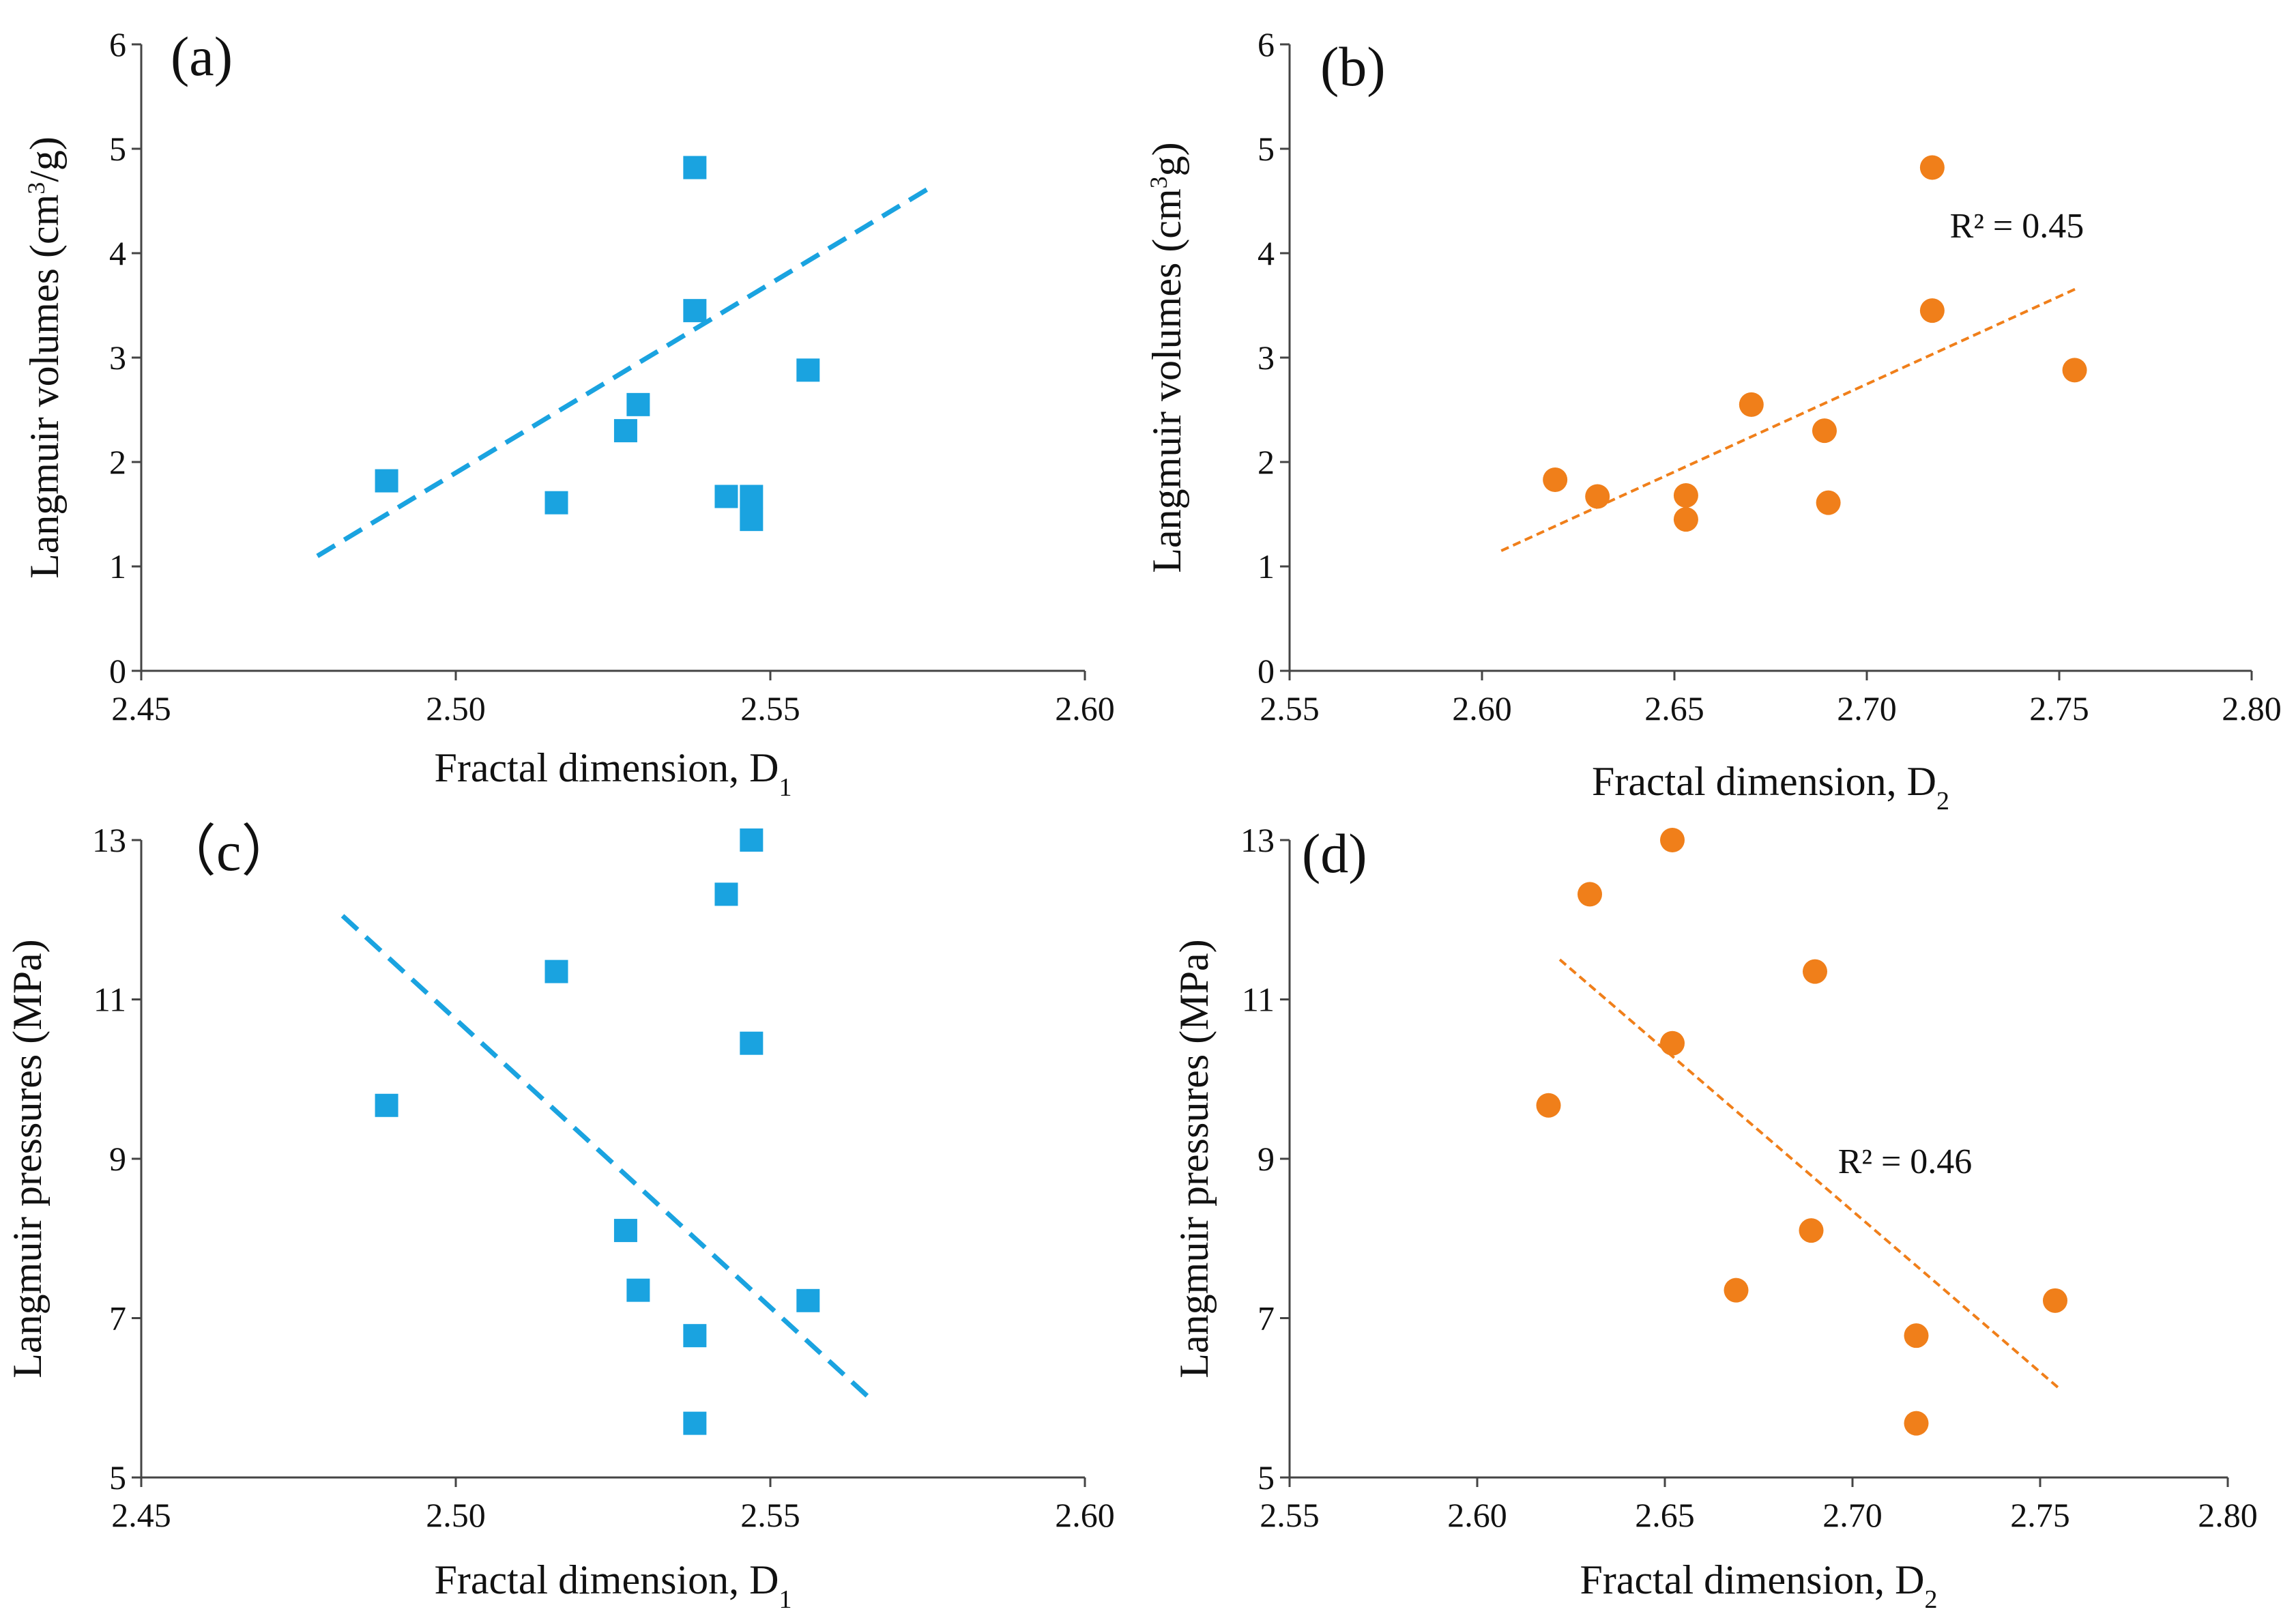 This screenshot has height=1616, width=2296. What do you see at coordinates (228, 851) in the screenshot?
I see `panel-label: （c）` at bounding box center [228, 851].